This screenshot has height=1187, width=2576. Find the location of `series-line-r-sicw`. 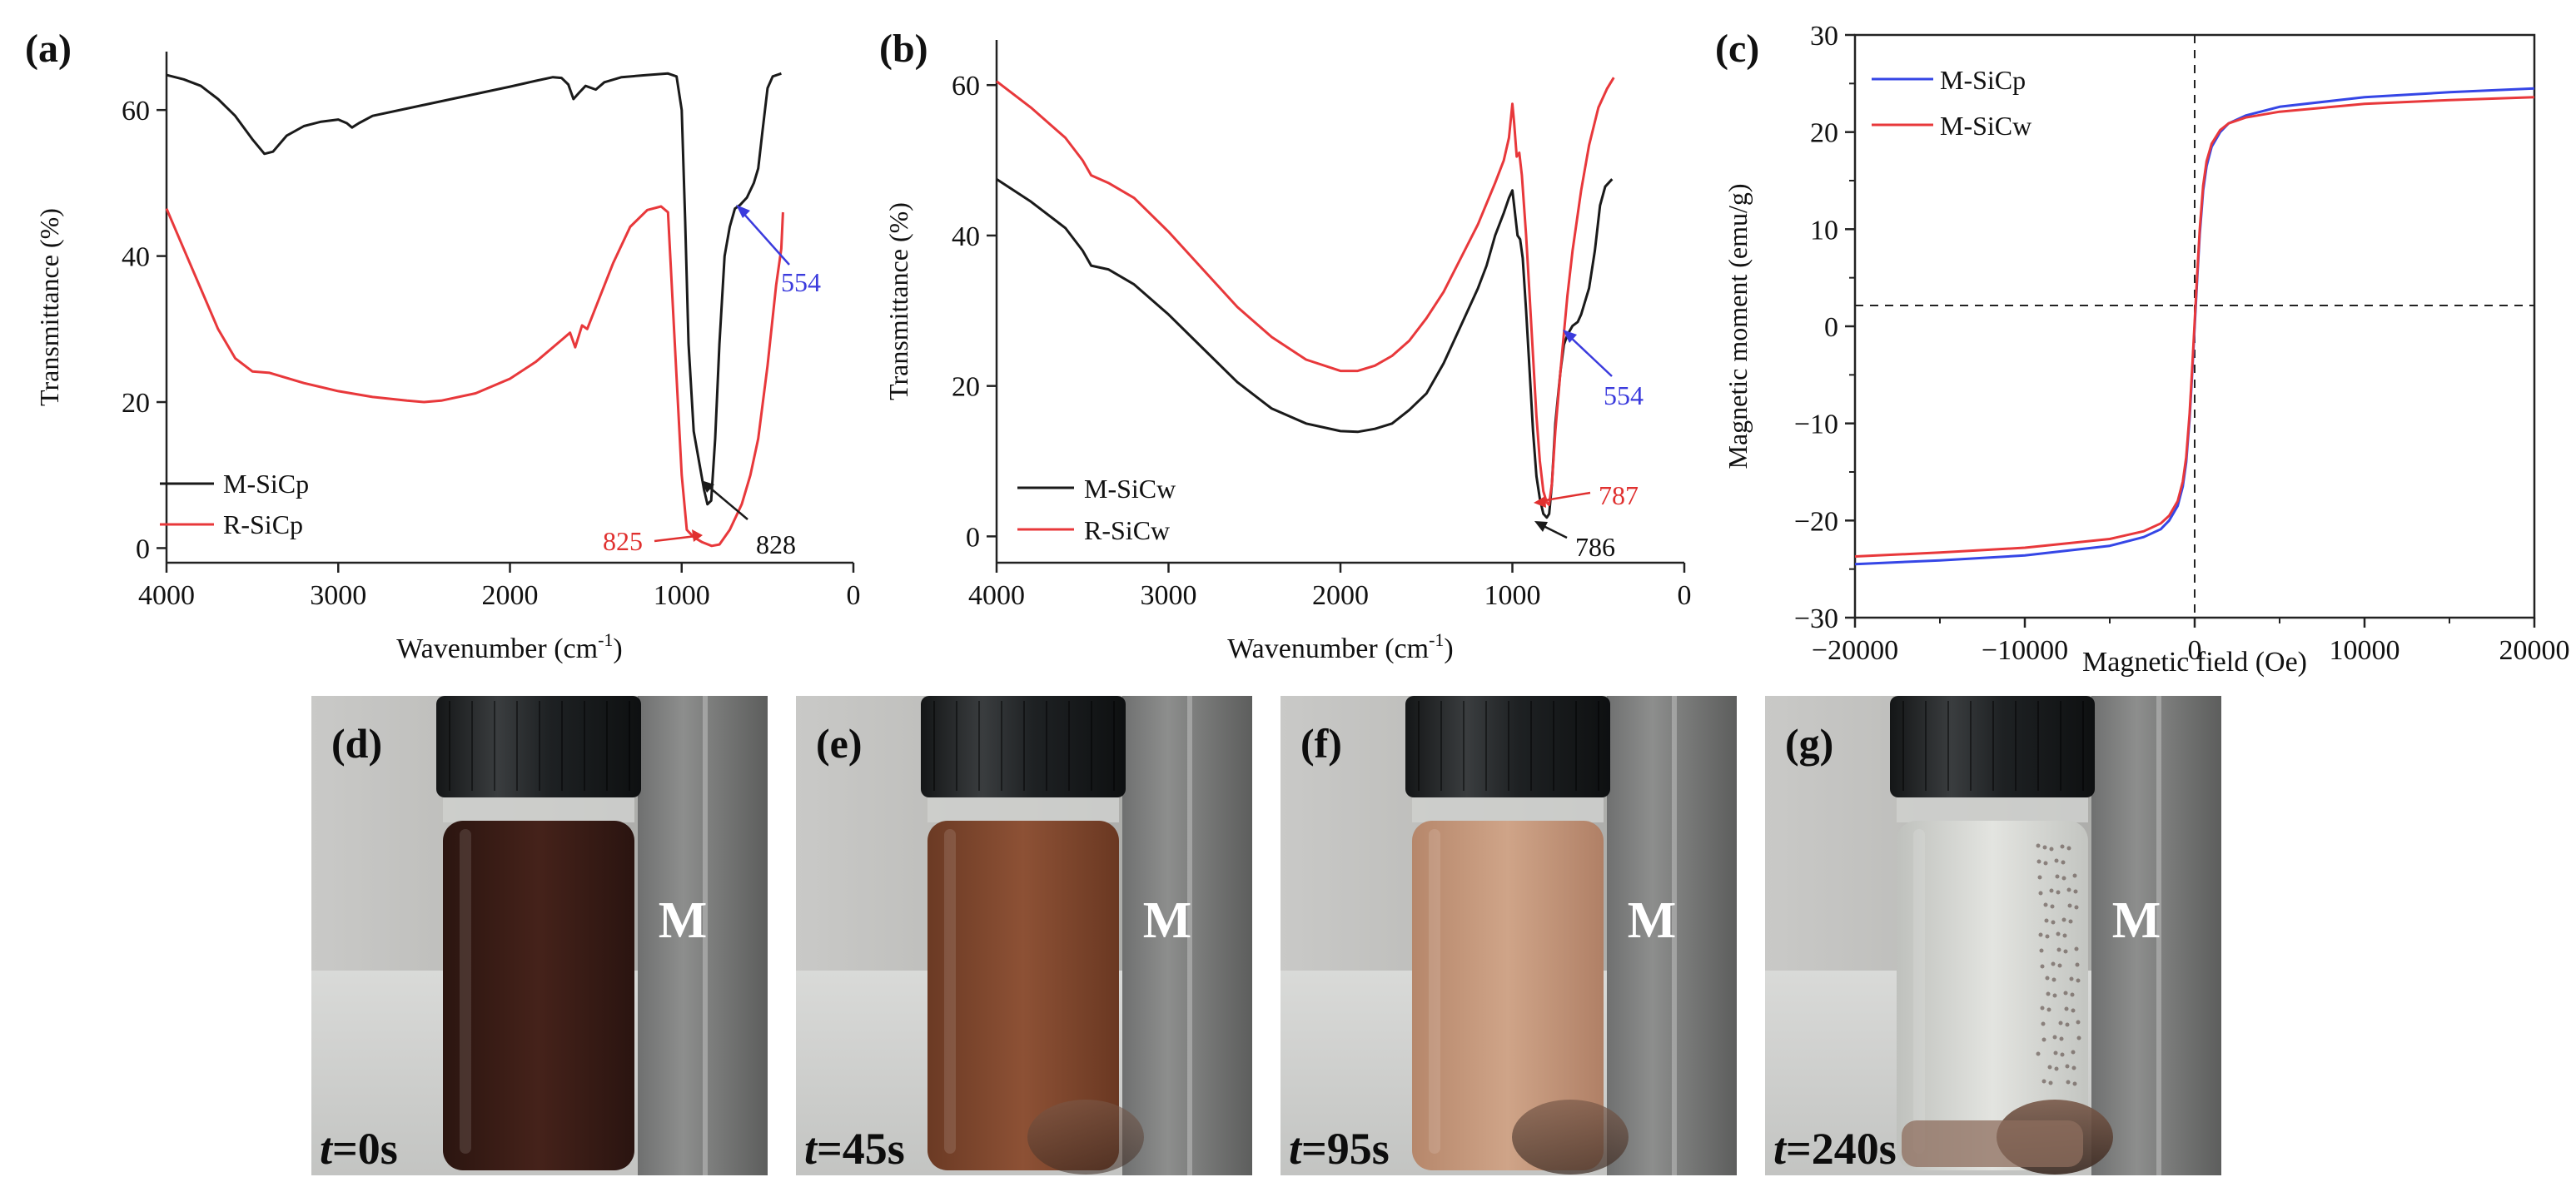

series-line-r-sicw is located at coordinates (1305, 291).